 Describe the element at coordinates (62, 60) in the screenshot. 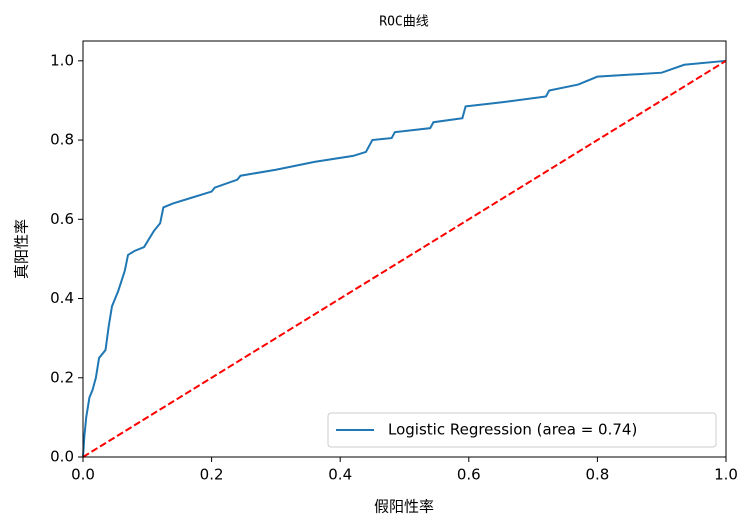

I see `y-tick-label: 1.0` at that location.